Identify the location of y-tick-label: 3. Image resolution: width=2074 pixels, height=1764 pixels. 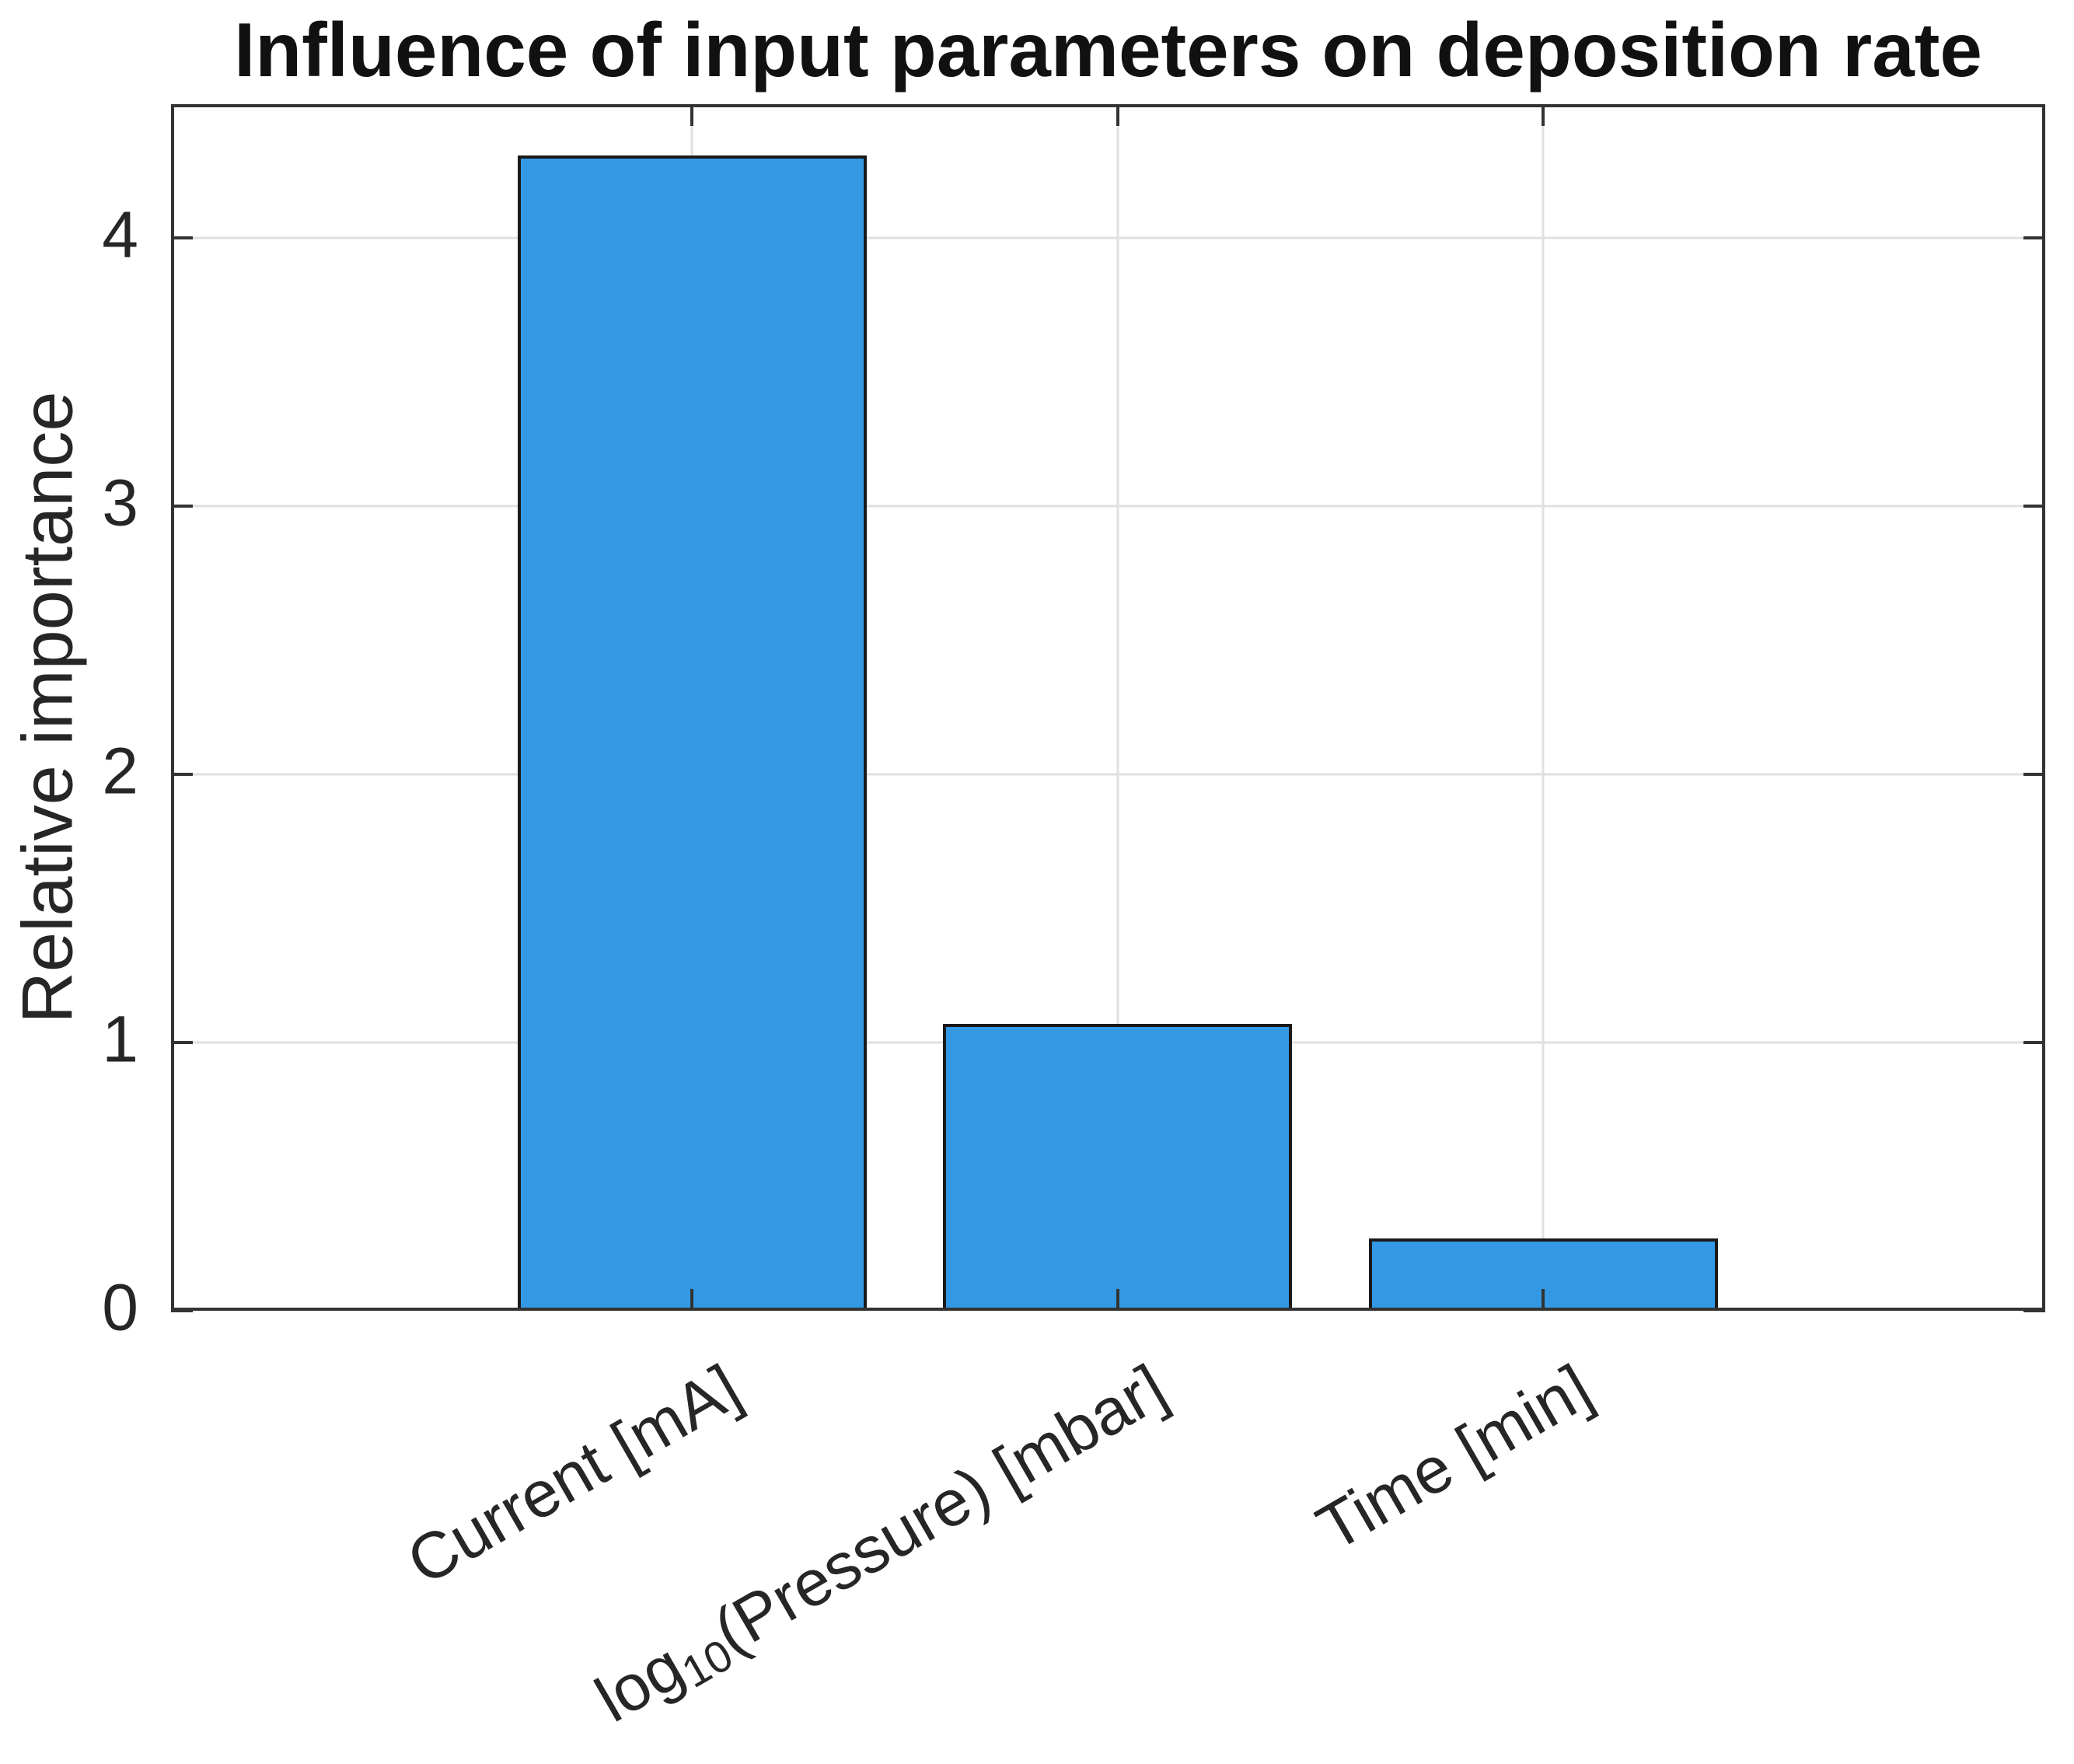
(120, 503).